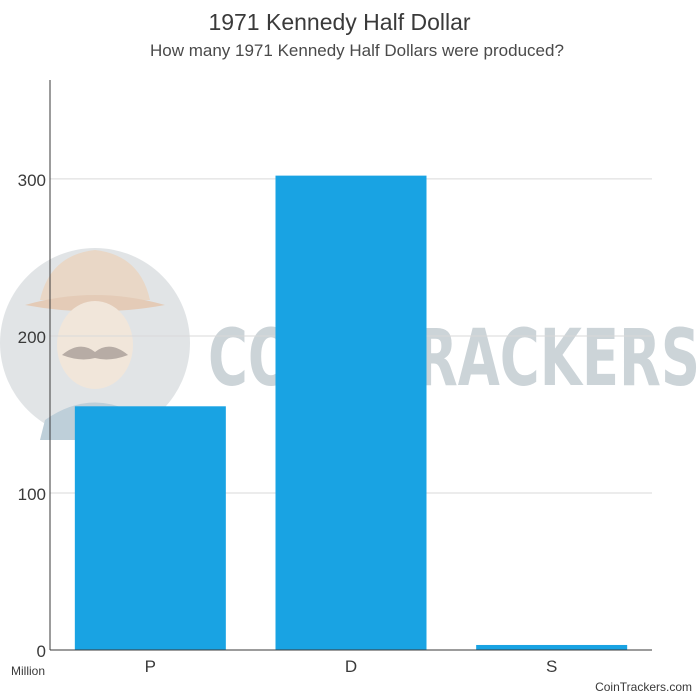 The width and height of the screenshot is (700, 700). I want to click on y-unit-label: Million, so click(28, 671).